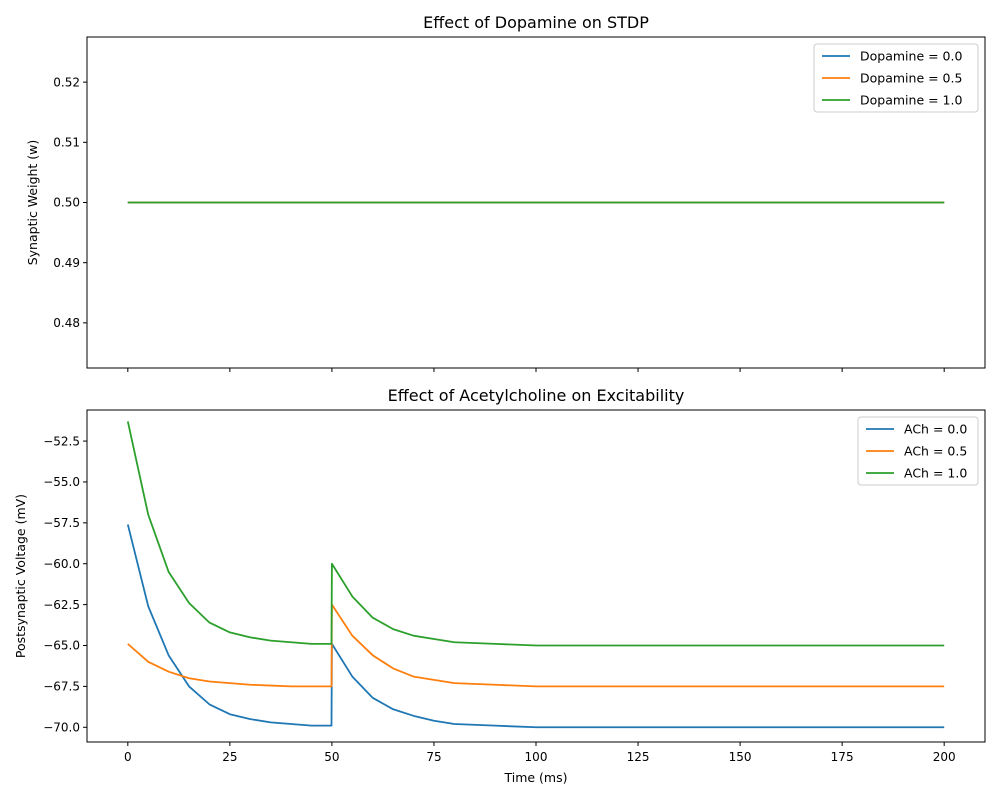 The image size is (1000, 800). What do you see at coordinates (911, 100) in the screenshot?
I see `dopamine-legend-label-2: Dopamine = 1.0` at bounding box center [911, 100].